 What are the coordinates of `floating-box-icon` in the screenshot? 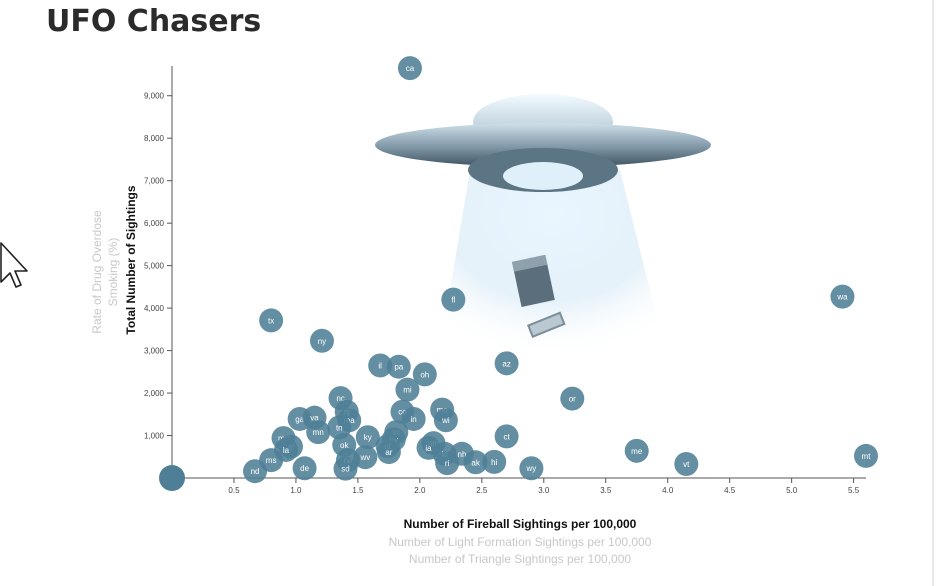 It's located at (533, 280).